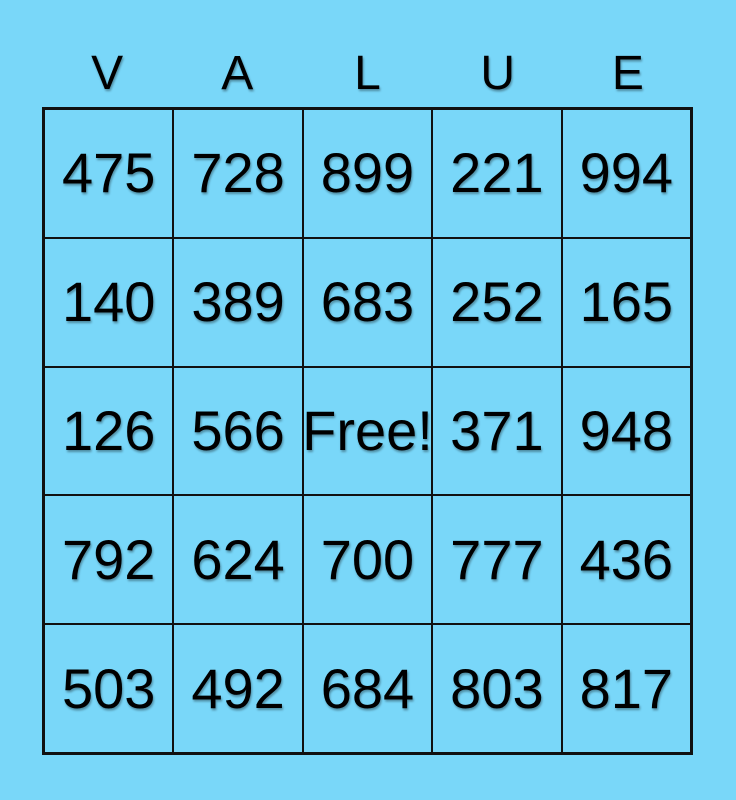 The width and height of the screenshot is (736, 800). Describe the element at coordinates (109, 431) in the screenshot. I see `bingo-cell-r3c1: 126` at that location.